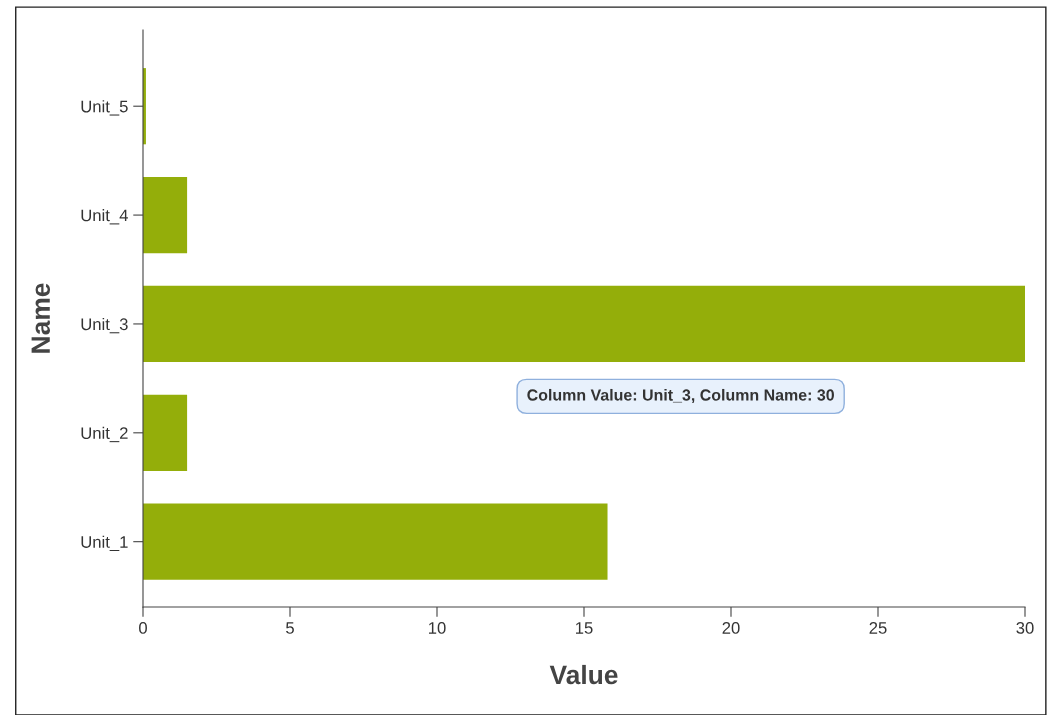 Image resolution: width=1049 pixels, height=715 pixels. I want to click on x-tick-label: 15, so click(584, 628).